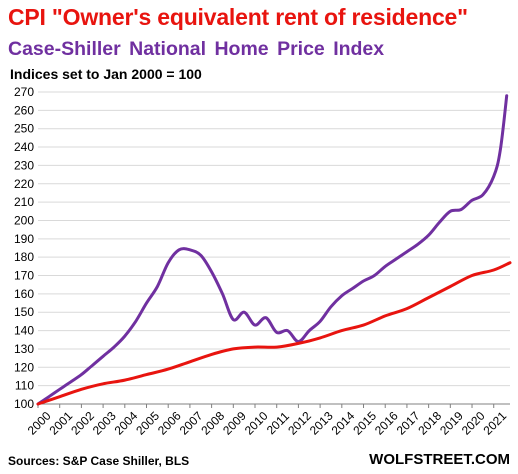  Describe the element at coordinates (24, 202) in the screenshot. I see `y-tick-label: 210` at that location.